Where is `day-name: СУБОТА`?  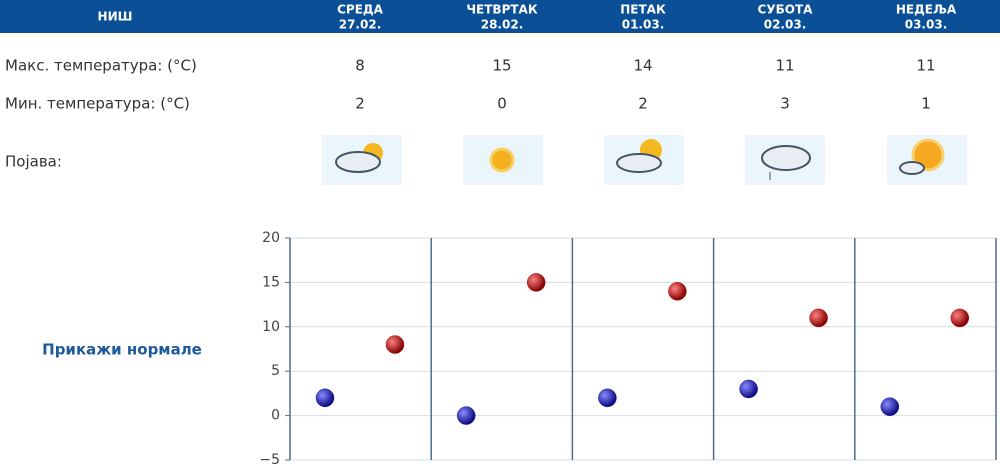 day-name: СУБОТА is located at coordinates (786, 10).